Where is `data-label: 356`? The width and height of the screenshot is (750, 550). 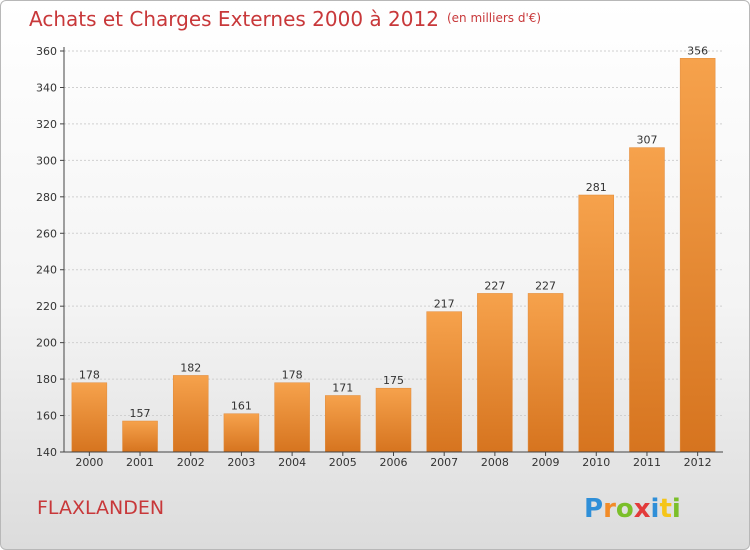 data-label: 356 is located at coordinates (697, 50).